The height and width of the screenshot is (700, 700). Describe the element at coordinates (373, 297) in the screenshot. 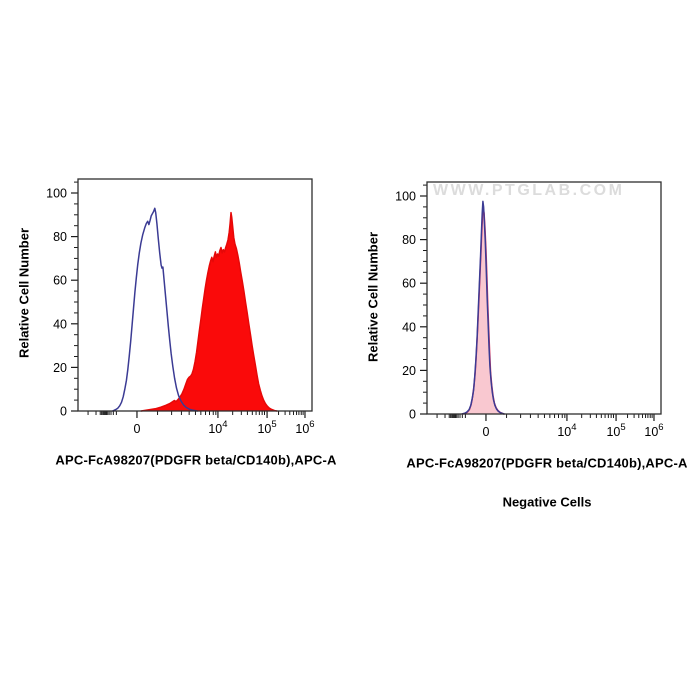

I see `right-y-axis-title: Relative Cell Number` at that location.